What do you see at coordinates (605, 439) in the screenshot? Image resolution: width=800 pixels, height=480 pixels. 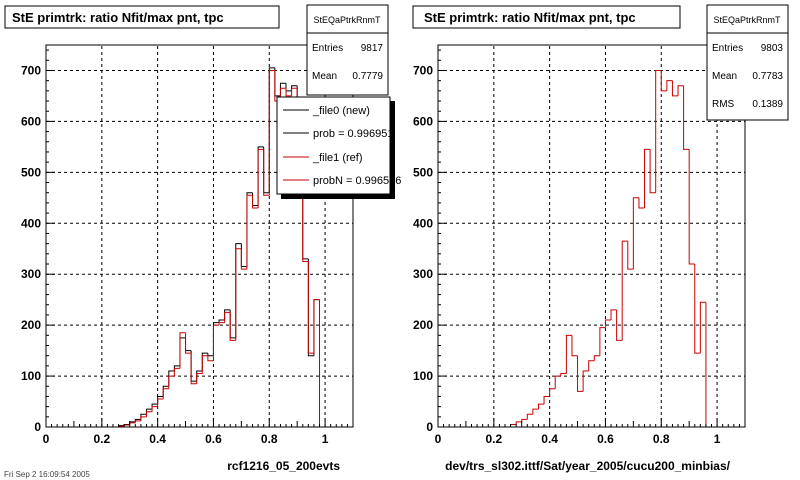 I see `right-x-tick-label: 0.6` at bounding box center [605, 439].